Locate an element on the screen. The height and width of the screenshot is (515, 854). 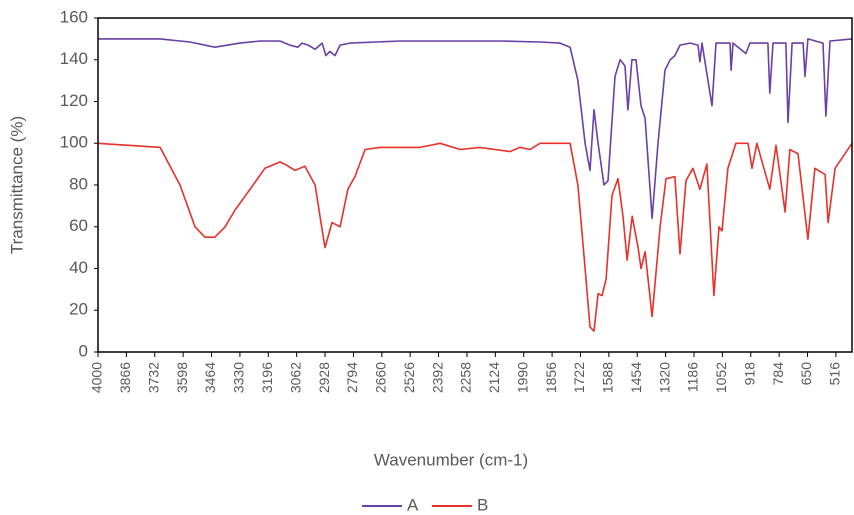
x-tick-label: 1454 is located at coordinates (636, 377).